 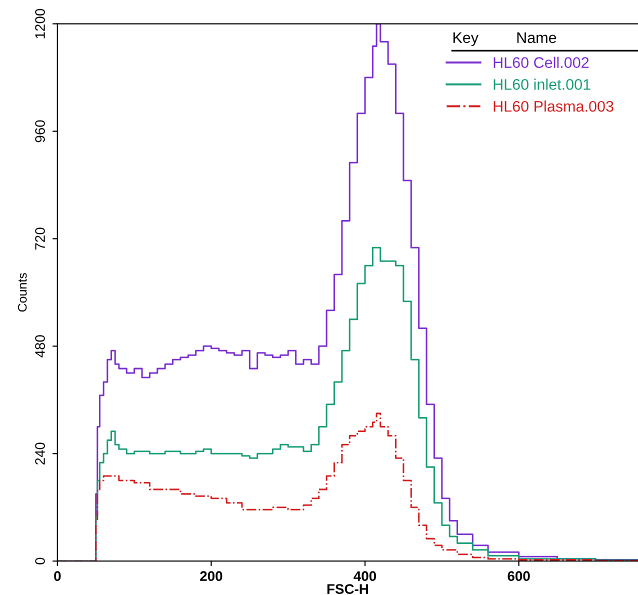 I want to click on y-tick-label: 480, so click(x=40, y=346).